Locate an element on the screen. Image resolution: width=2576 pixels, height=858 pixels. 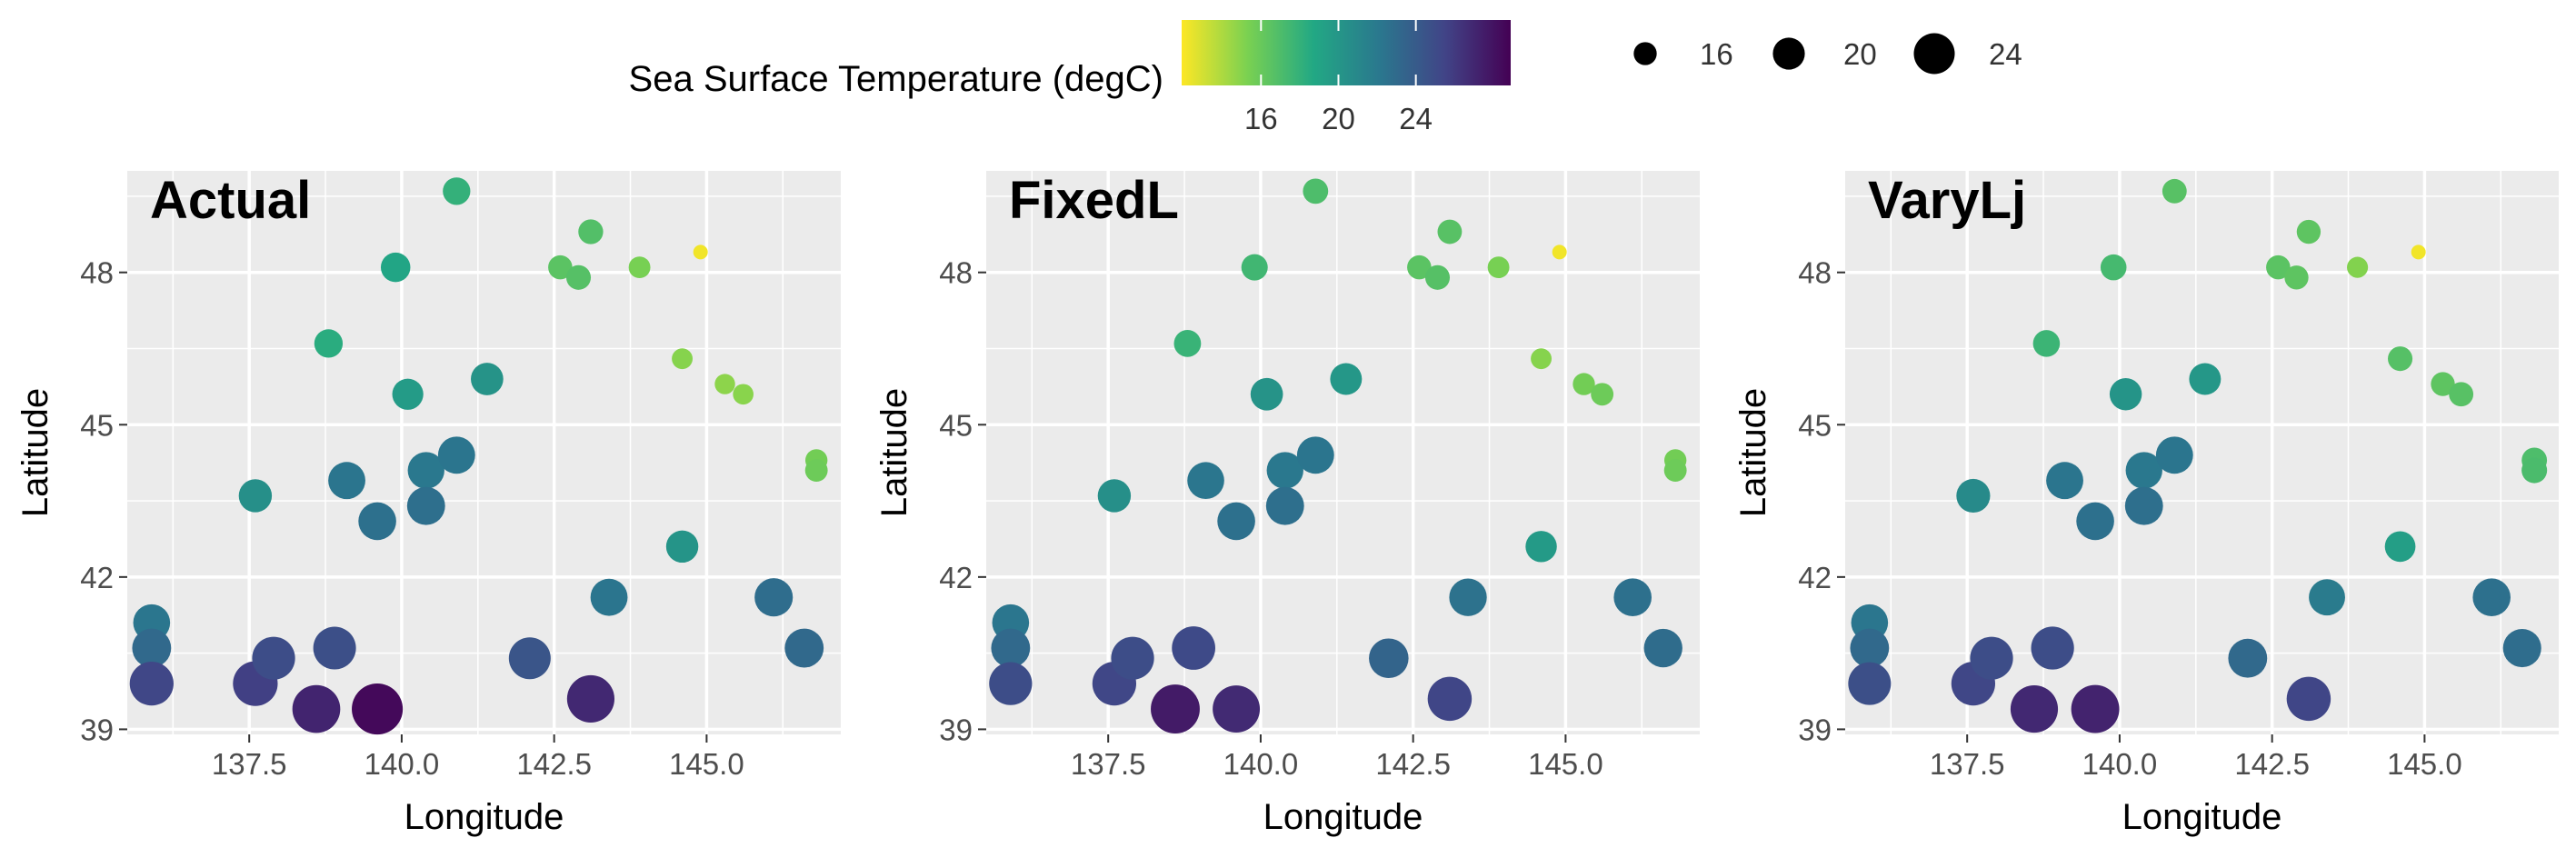
colorbar-ticks: 16 20 24 is located at coordinates (1338, 77).